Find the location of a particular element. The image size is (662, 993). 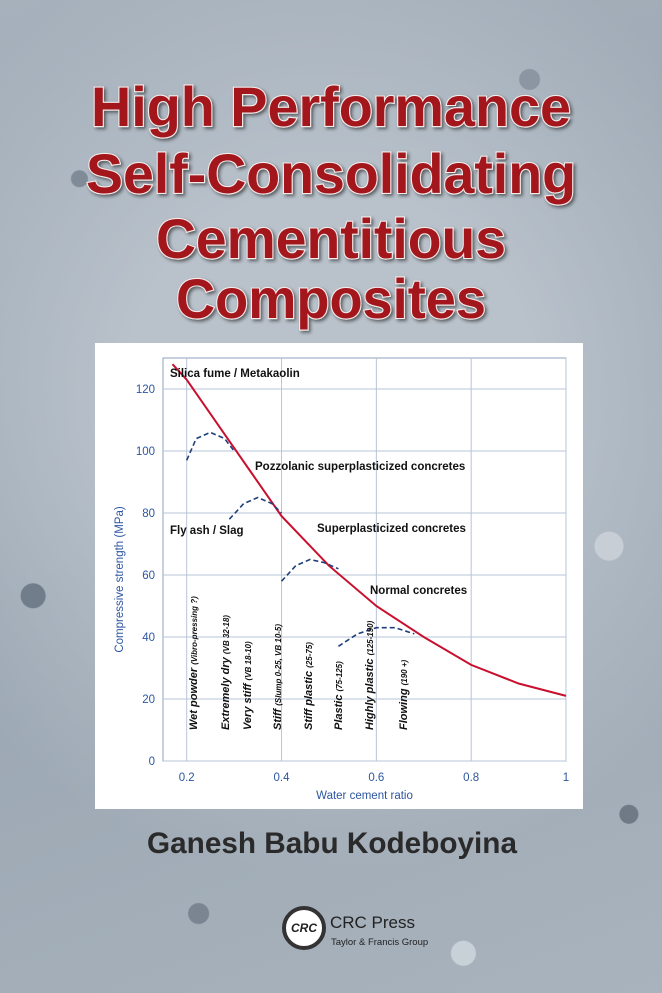

x-tick-label: 1 is located at coordinates (566, 778).